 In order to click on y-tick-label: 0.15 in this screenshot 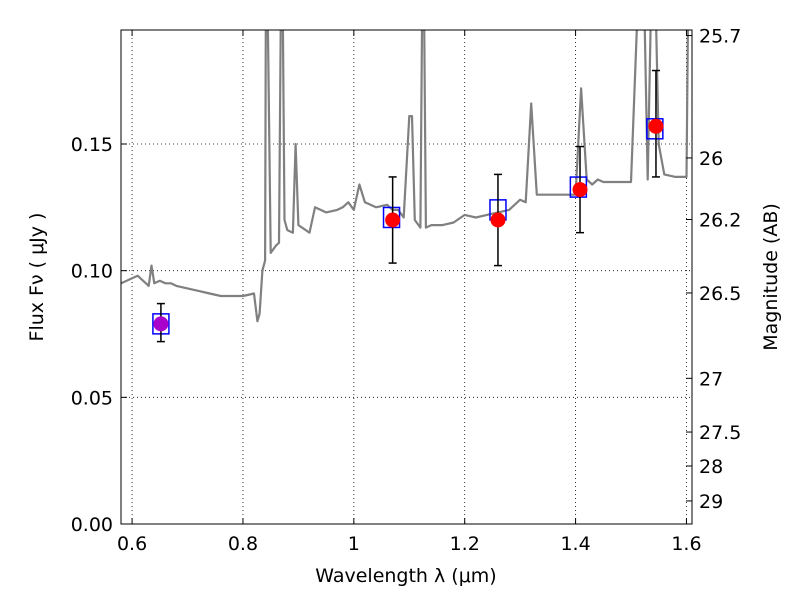, I will do `click(92, 145)`.